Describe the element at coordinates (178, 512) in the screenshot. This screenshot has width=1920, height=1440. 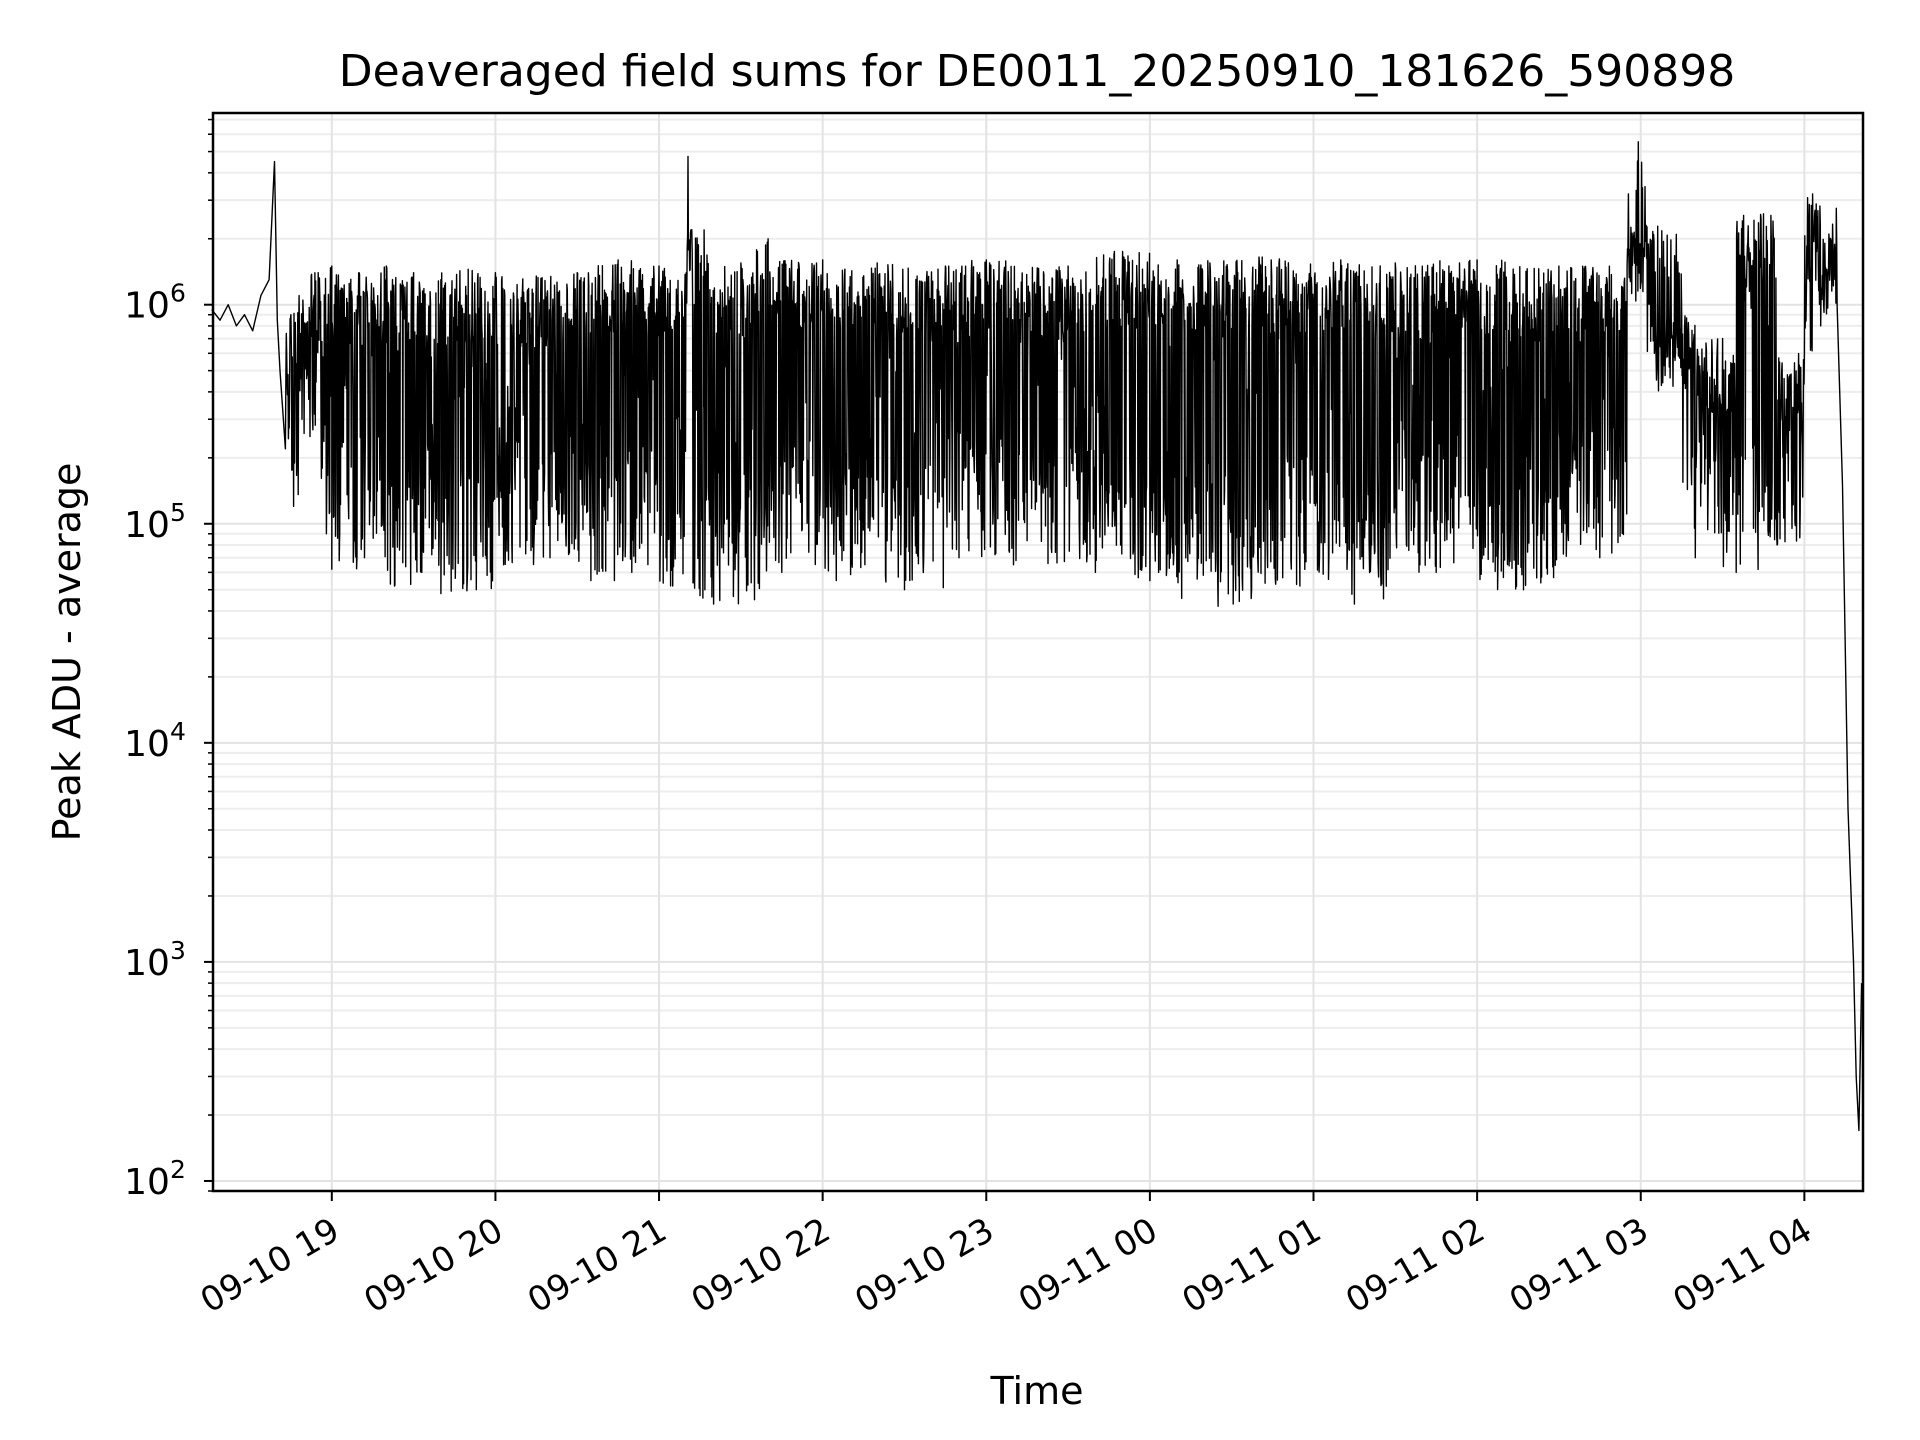
I see `y-tick-exponent: 5` at that location.